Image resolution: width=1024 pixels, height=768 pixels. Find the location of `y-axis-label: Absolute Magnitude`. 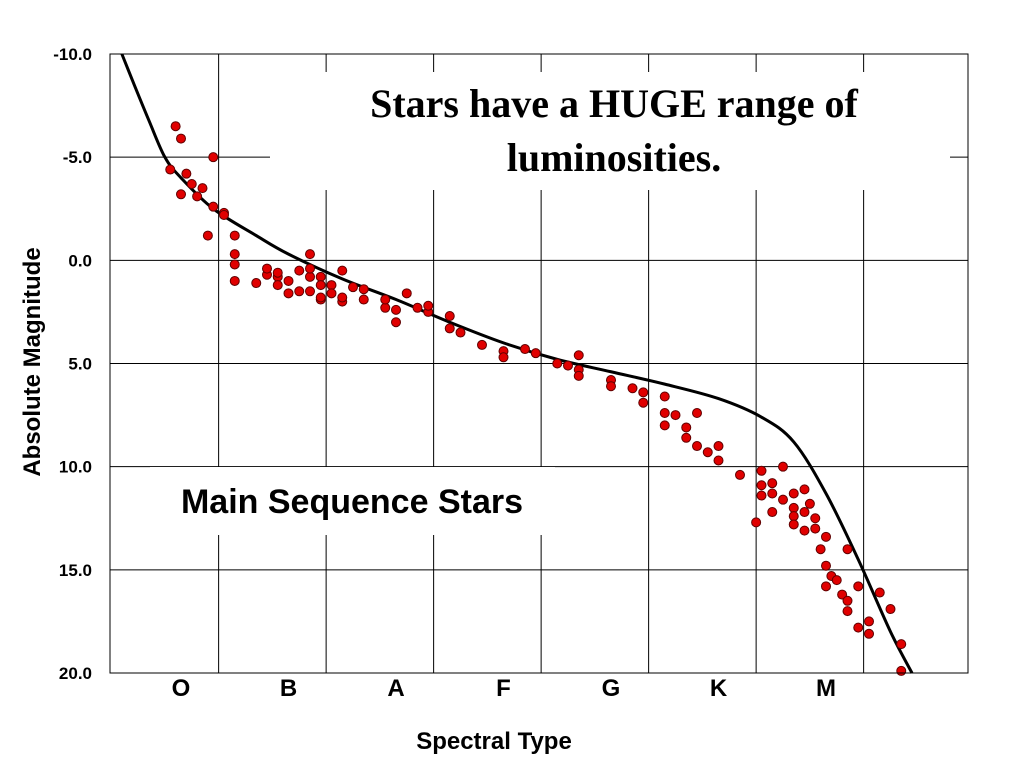

y-axis-label: Absolute Magnitude is located at coordinates (32, 361).